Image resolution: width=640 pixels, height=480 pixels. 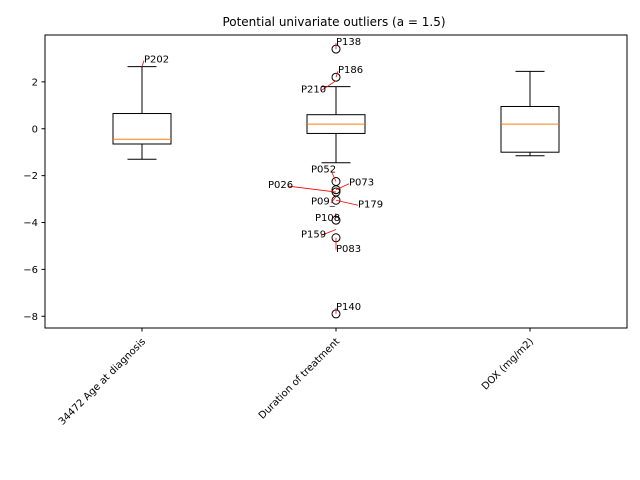 What do you see at coordinates (35, 82) in the screenshot?
I see `y-tick-label: 2` at bounding box center [35, 82].